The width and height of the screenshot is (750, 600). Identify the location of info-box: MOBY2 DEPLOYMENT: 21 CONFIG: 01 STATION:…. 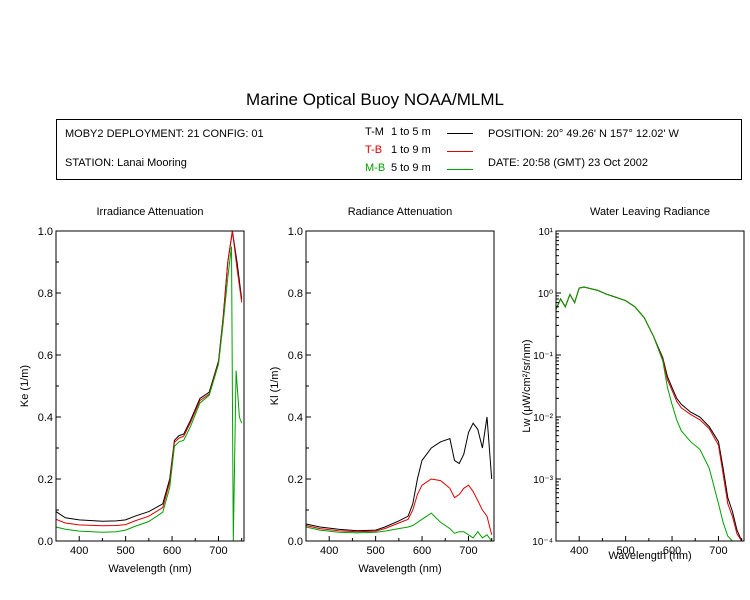
(399, 149).